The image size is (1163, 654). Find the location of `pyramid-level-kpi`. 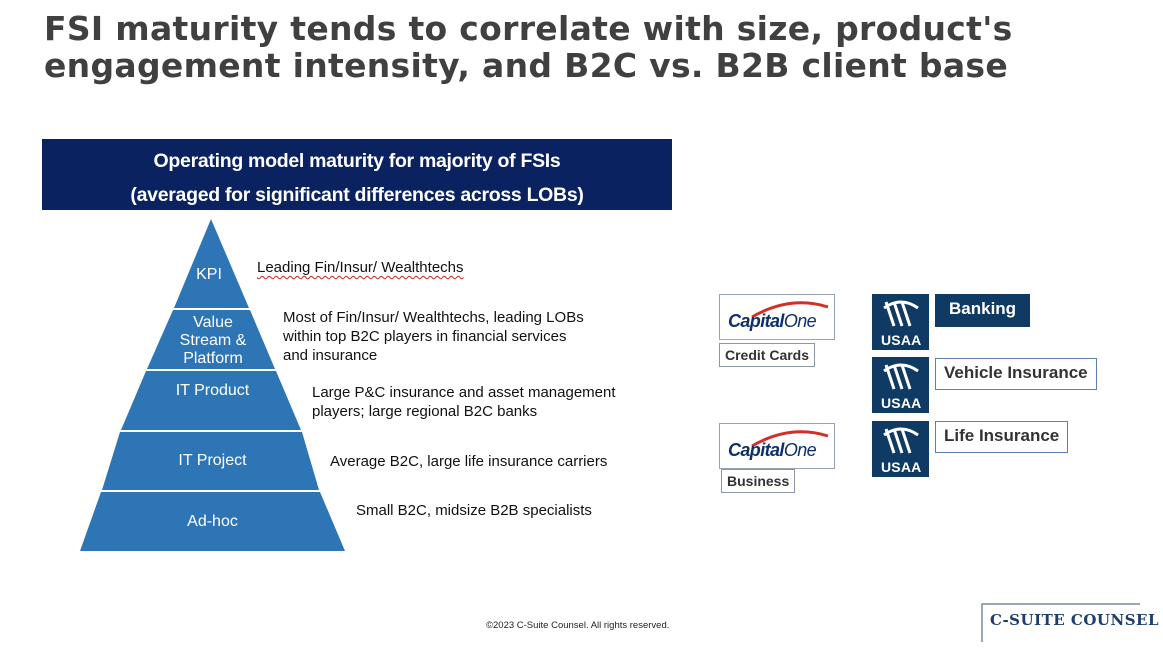

pyramid-level-kpi is located at coordinates (211, 263).